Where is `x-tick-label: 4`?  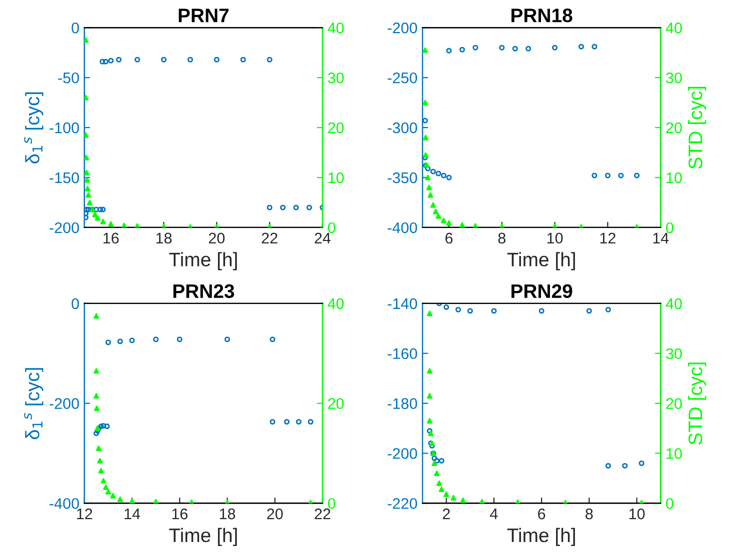 x-tick-label: 4 is located at coordinates (494, 514).